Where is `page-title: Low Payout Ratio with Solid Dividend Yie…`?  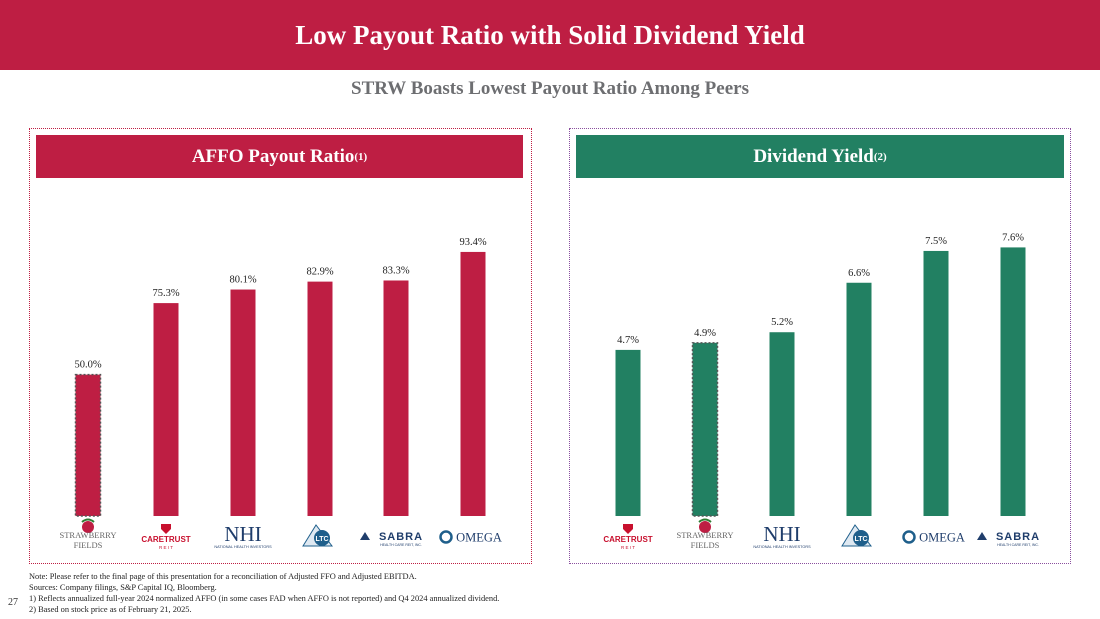 page-title: Low Payout Ratio with Solid Dividend Yie… is located at coordinates (550, 34).